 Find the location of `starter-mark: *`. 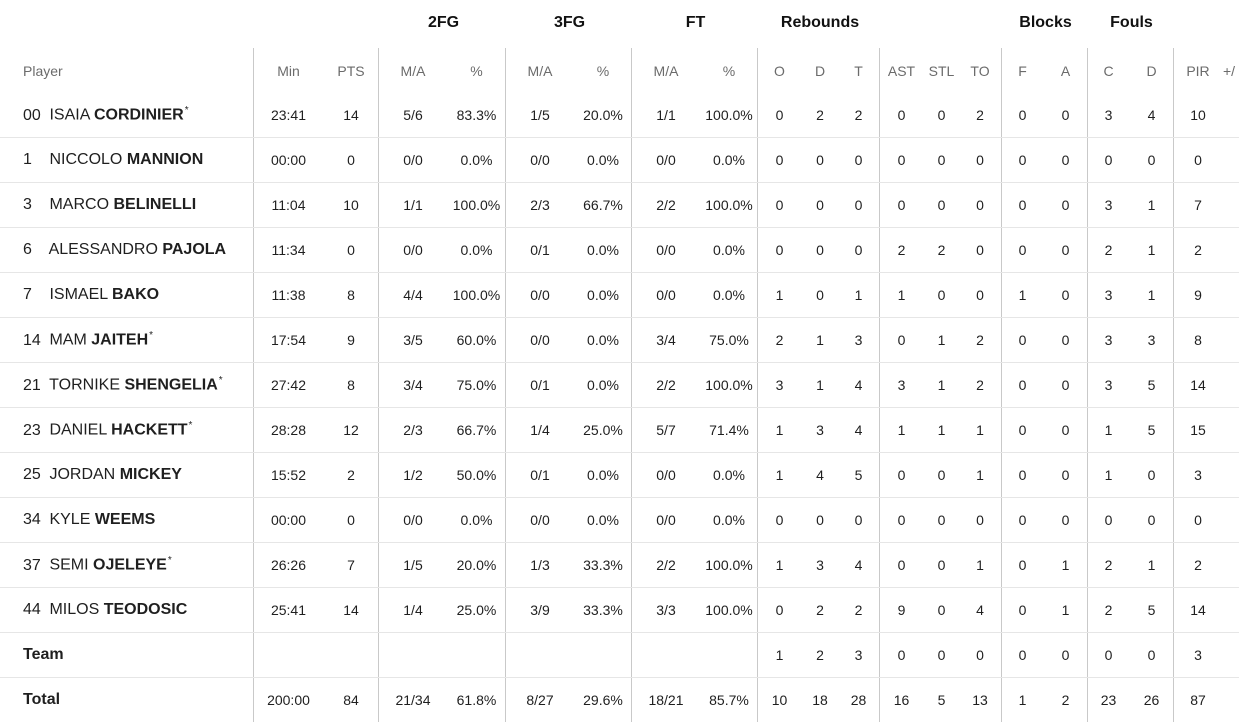

starter-mark: * is located at coordinates (186, 111).